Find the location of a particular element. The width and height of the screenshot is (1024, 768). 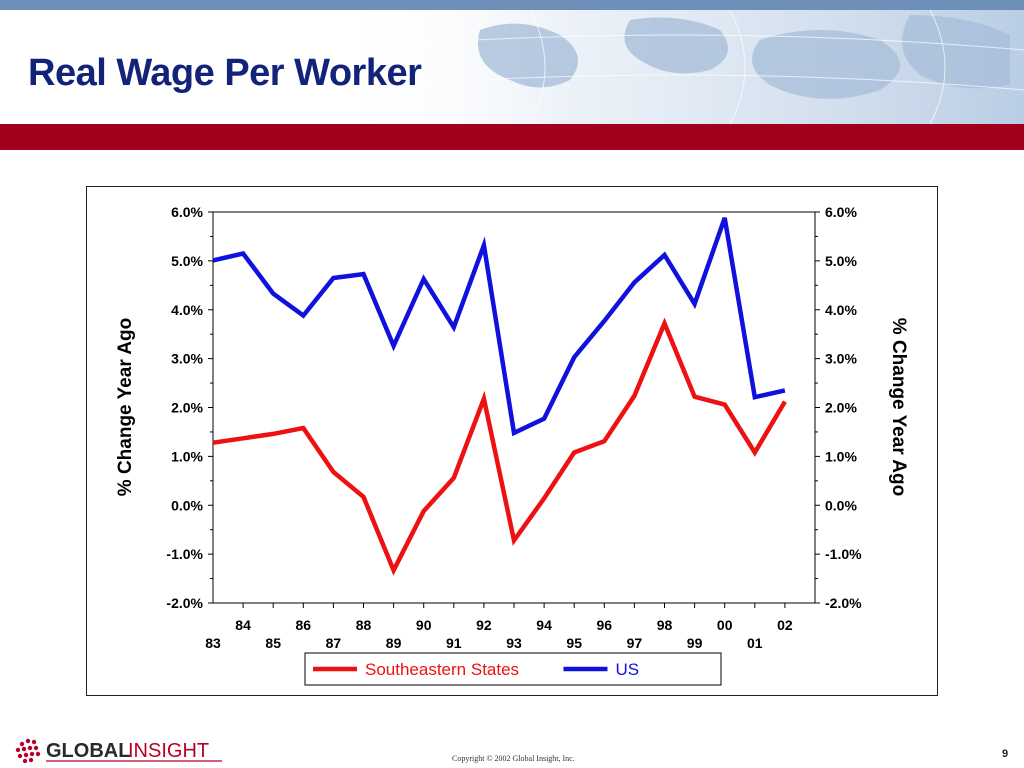

x-tick-label: 84 is located at coordinates (243, 625).